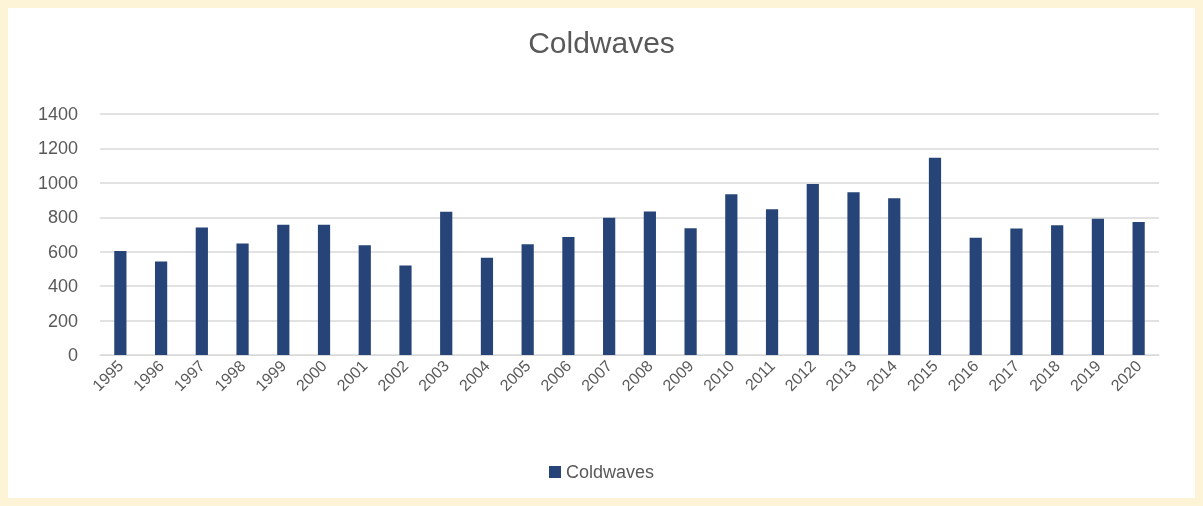 This screenshot has width=1203, height=506. I want to click on legend-label: Coldwaves, so click(610, 472).